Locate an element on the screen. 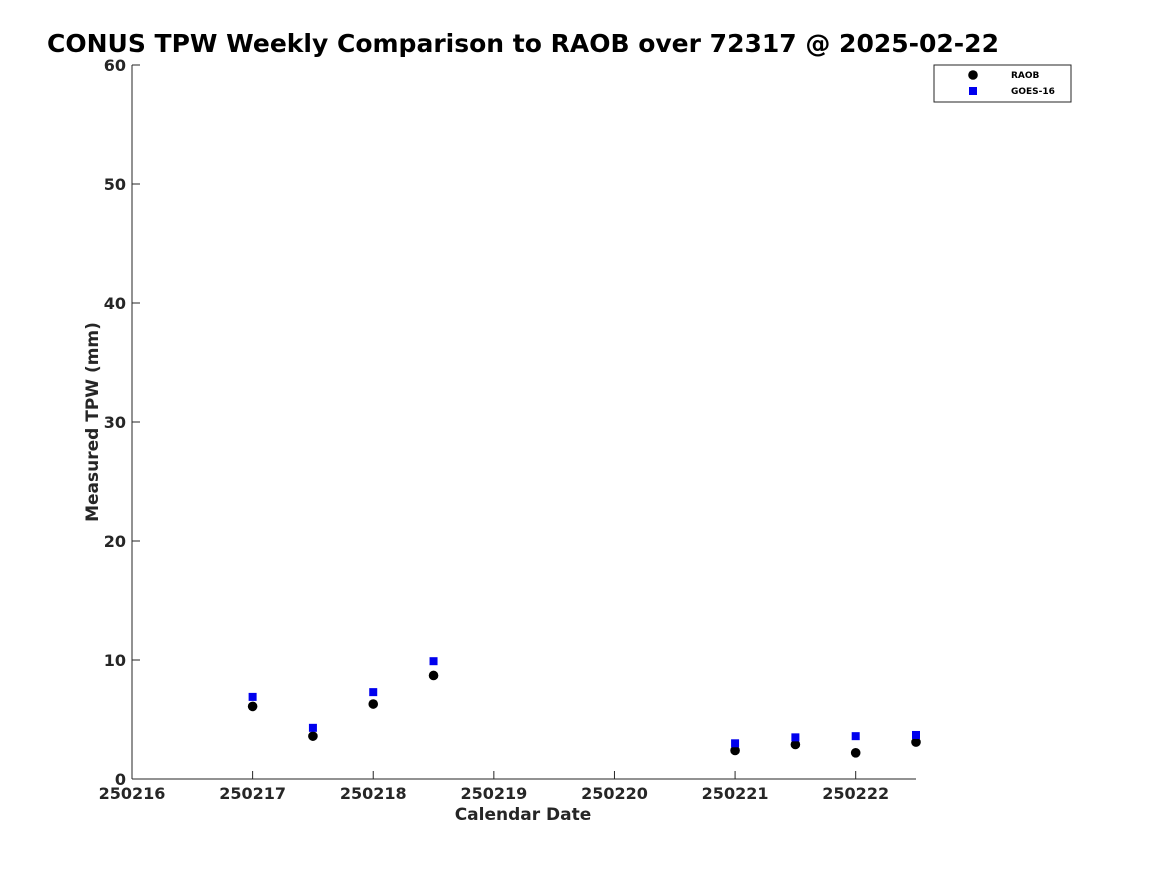  legend-label: RAOB is located at coordinates (1025, 76).